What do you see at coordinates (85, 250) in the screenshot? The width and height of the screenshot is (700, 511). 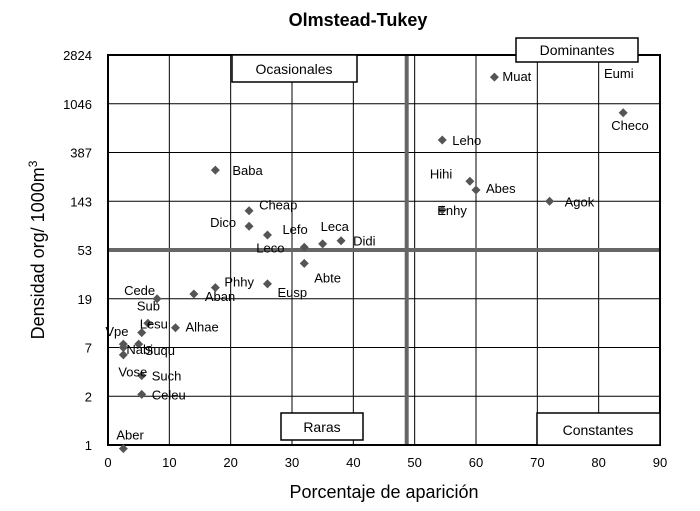 I see `y-tick-label: 53` at bounding box center [85, 250].